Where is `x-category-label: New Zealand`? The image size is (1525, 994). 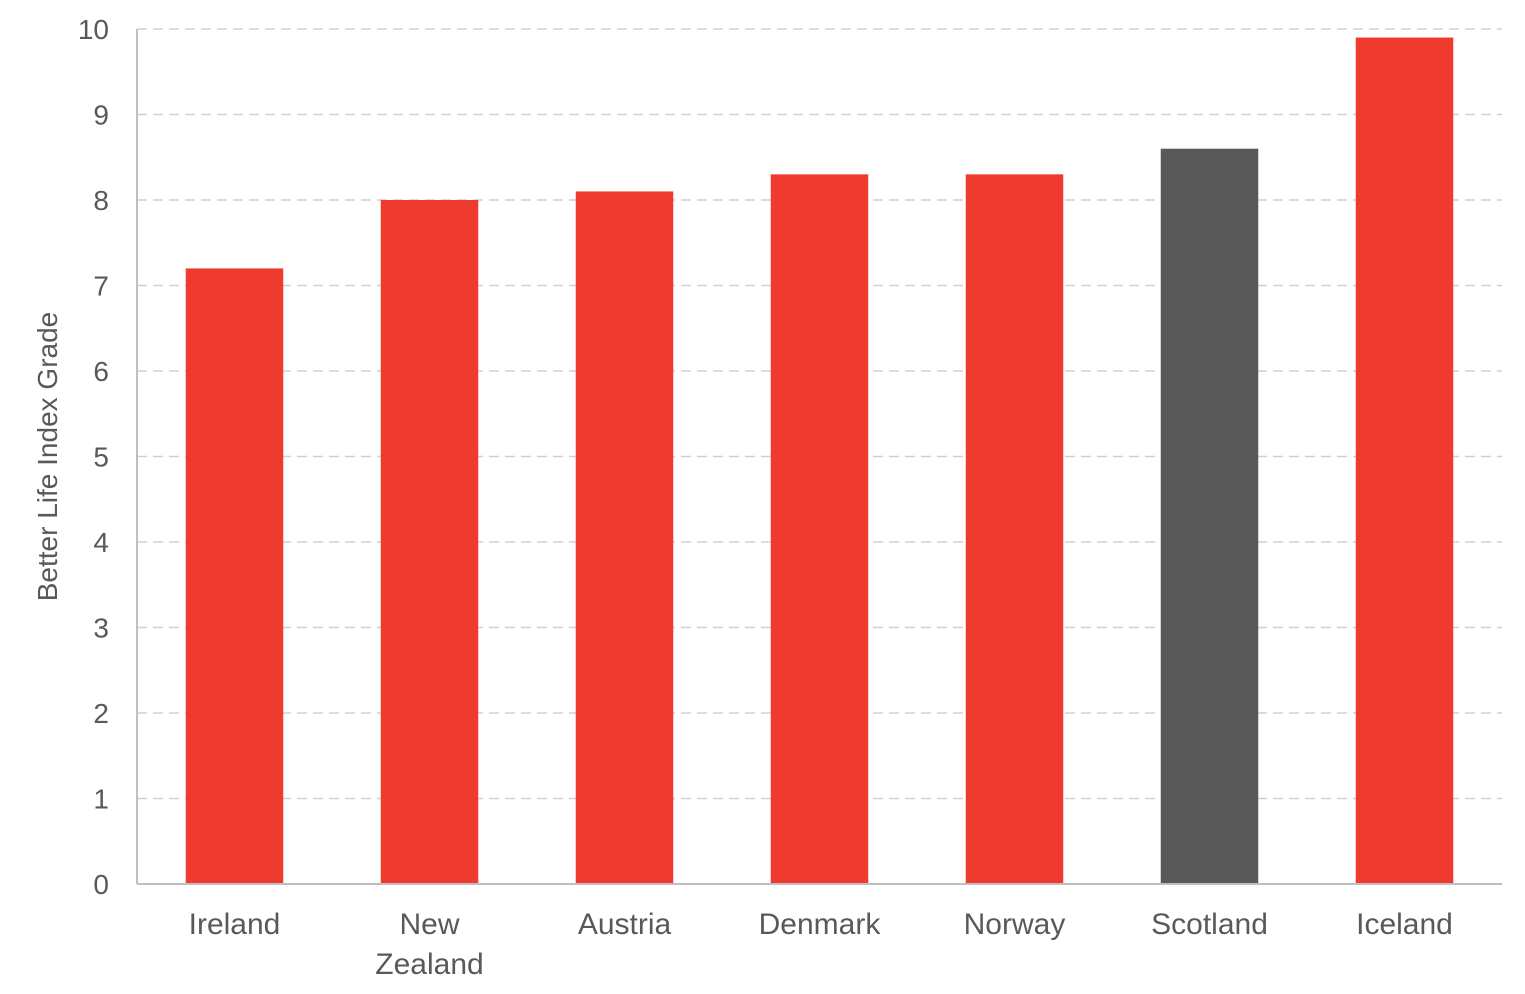 x-category-label: New Zealand is located at coordinates (429, 944).